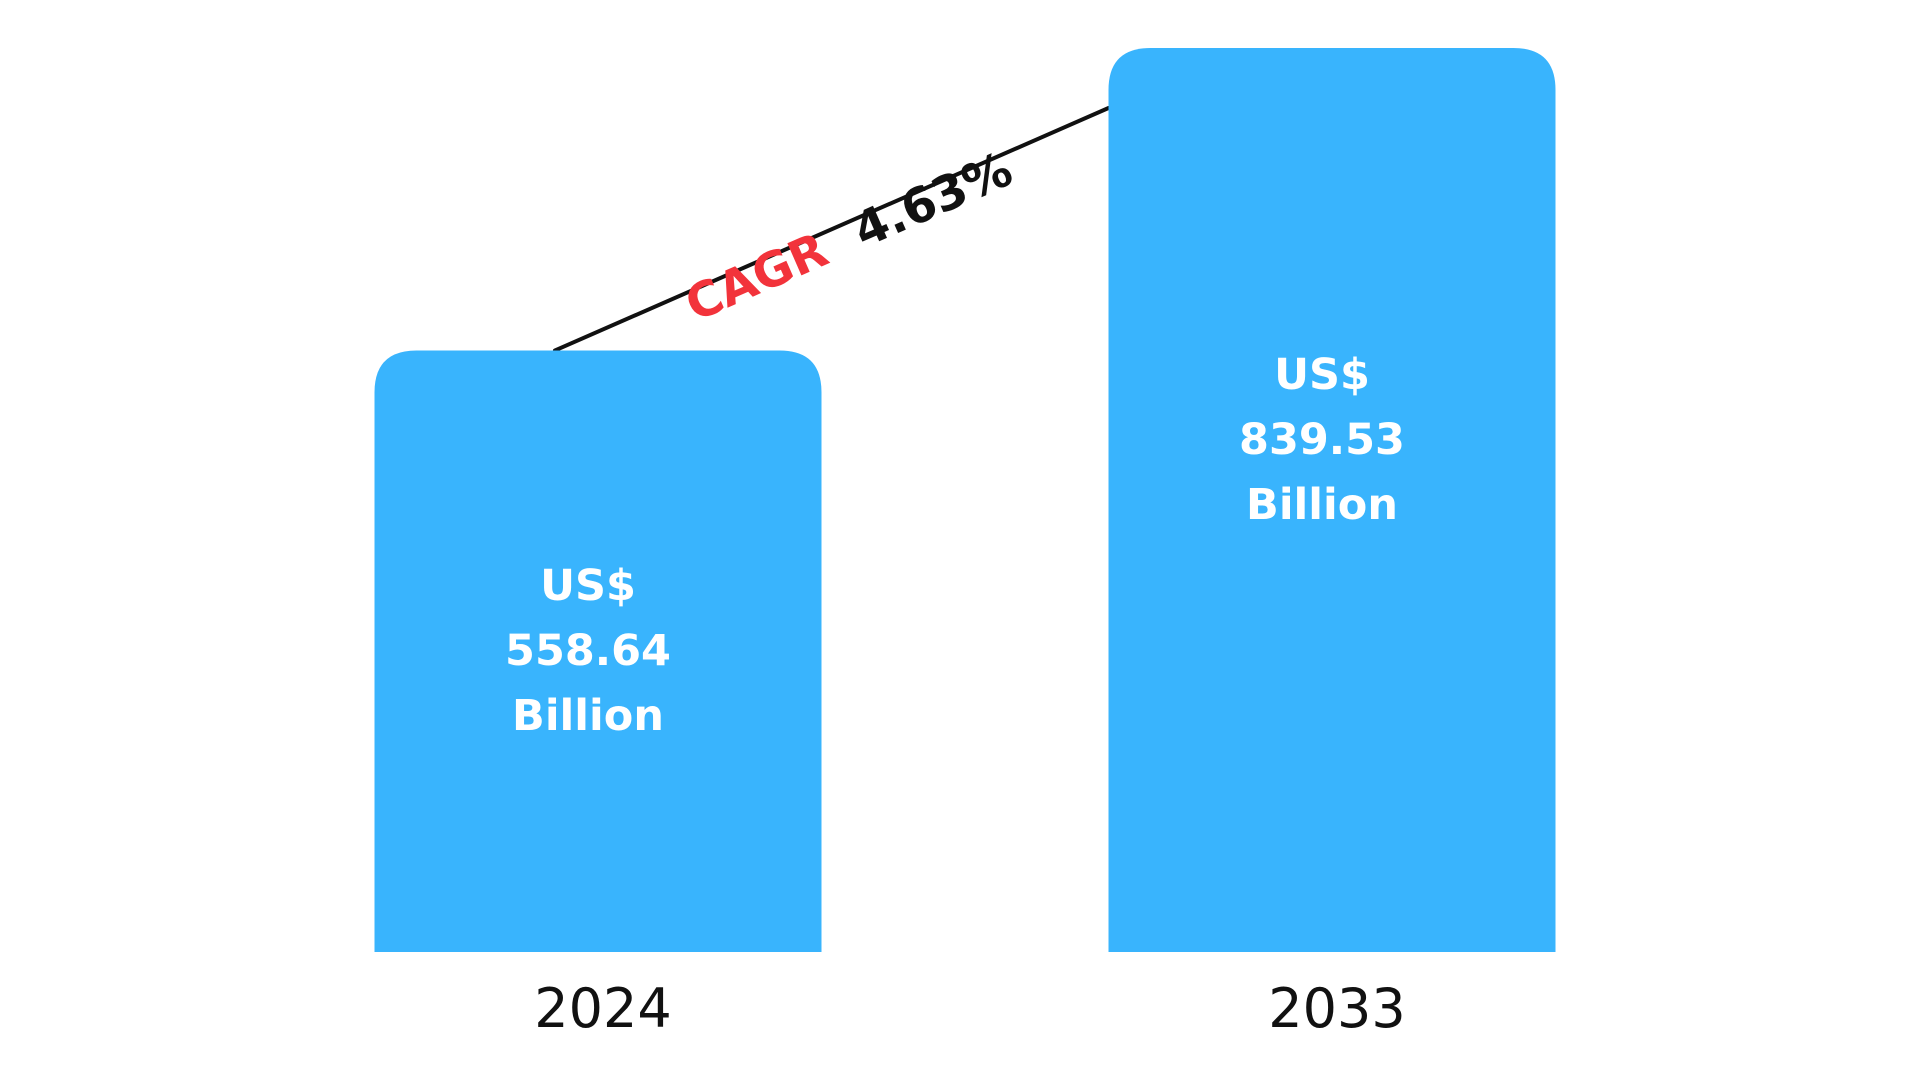  I want to click on bar-2024, so click(598, 651).